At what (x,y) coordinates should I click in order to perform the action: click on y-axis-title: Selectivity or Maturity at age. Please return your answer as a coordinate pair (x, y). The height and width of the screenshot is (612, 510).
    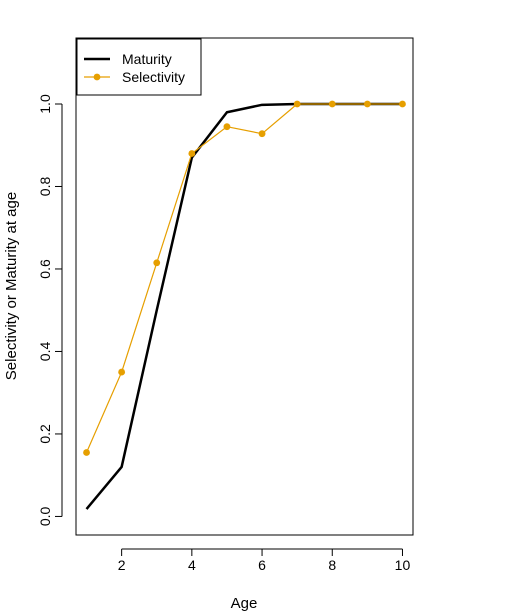
    Looking at the image, I should click on (11, 286).